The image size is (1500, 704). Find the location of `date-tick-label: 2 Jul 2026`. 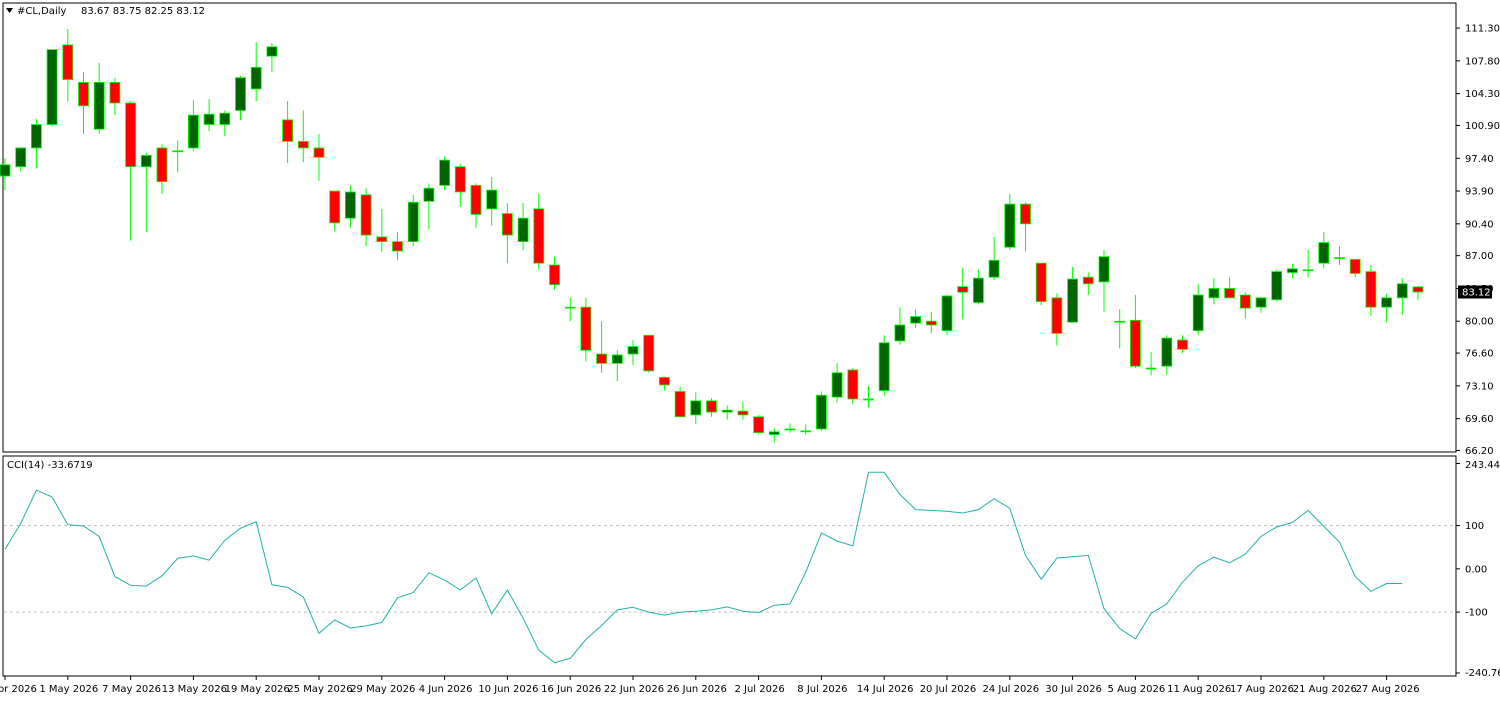

date-tick-label: 2 Jul 2026 is located at coordinates (759, 689).